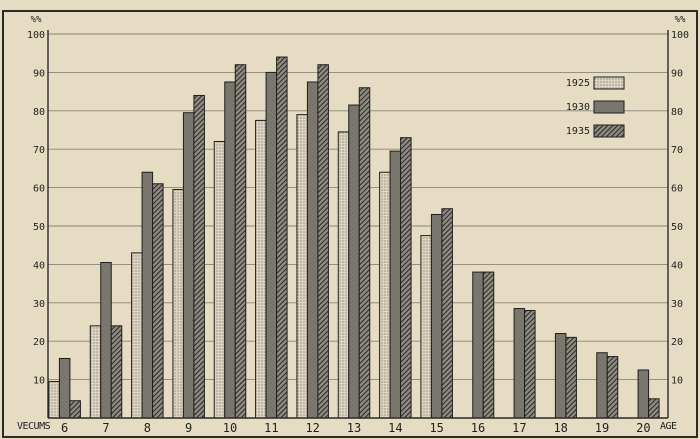 This screenshot has width=700, height=439. I want to click on legend: 1925 1930 1935, so click(595, 107).